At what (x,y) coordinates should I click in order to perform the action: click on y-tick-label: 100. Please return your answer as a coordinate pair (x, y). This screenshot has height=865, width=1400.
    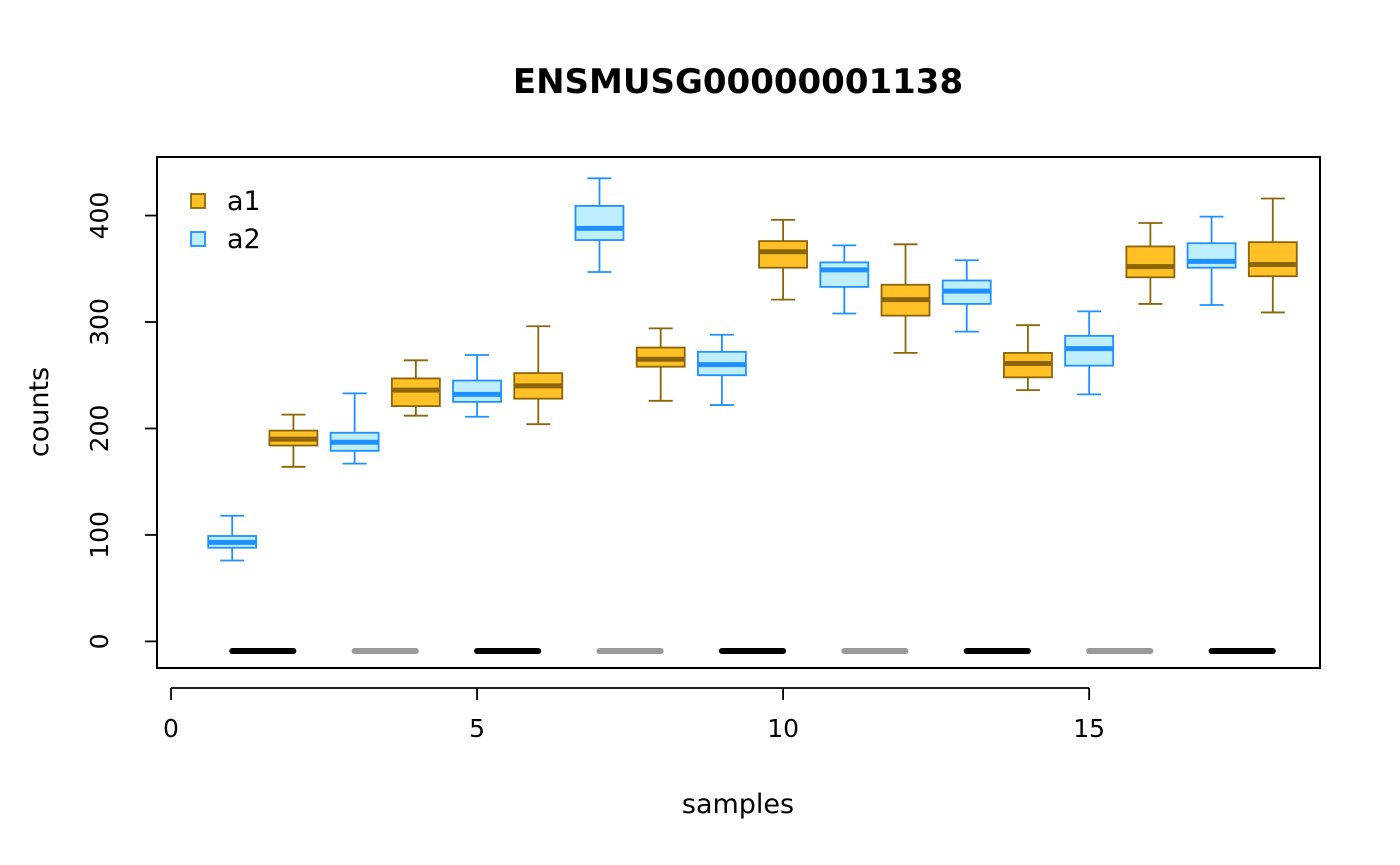
    Looking at the image, I should click on (99, 535).